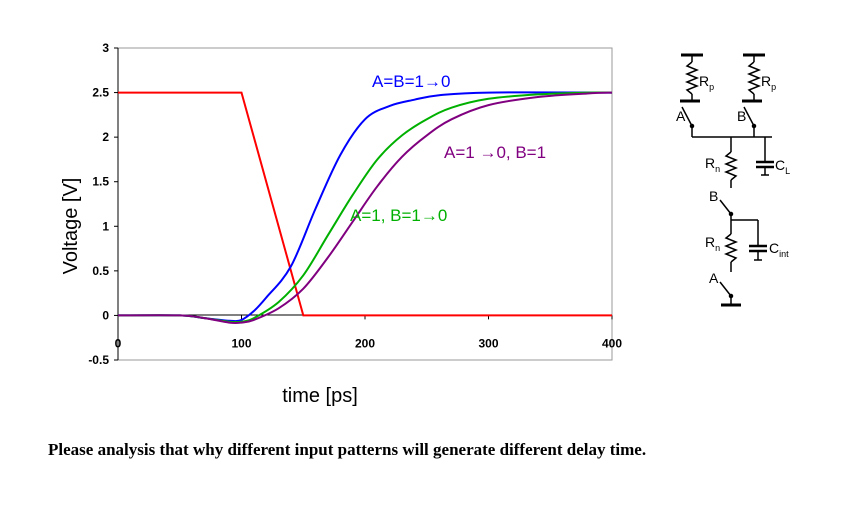 The width and height of the screenshot is (868, 507). Describe the element at coordinates (612, 343) in the screenshot. I see `x-tick-label: 400` at that location.